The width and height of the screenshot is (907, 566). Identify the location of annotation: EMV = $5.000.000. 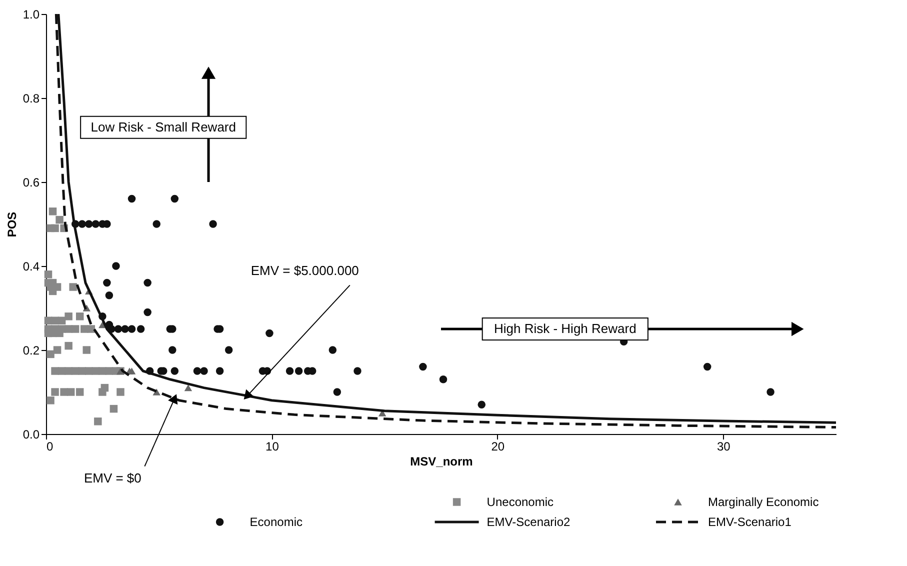
(304, 270).